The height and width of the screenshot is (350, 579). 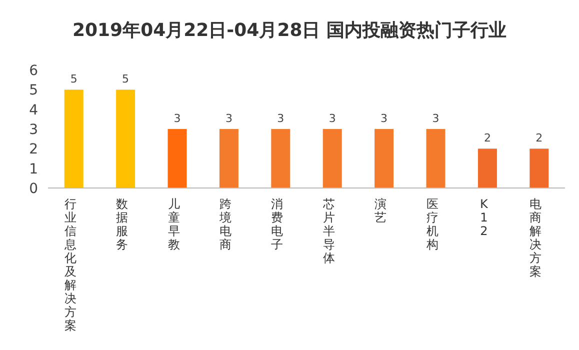 I want to click on y-tick-label: 5, so click(x=33, y=90).